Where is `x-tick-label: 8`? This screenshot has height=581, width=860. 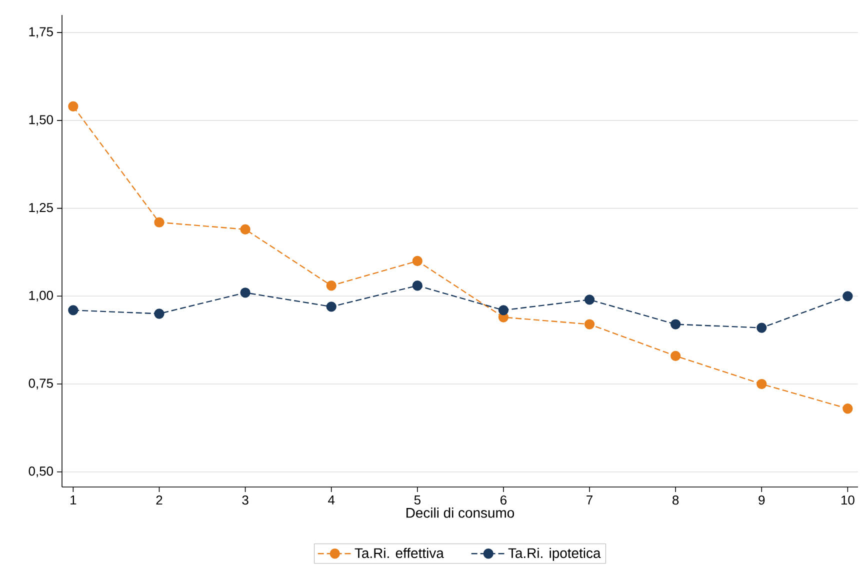 x-tick-label: 8 is located at coordinates (675, 500).